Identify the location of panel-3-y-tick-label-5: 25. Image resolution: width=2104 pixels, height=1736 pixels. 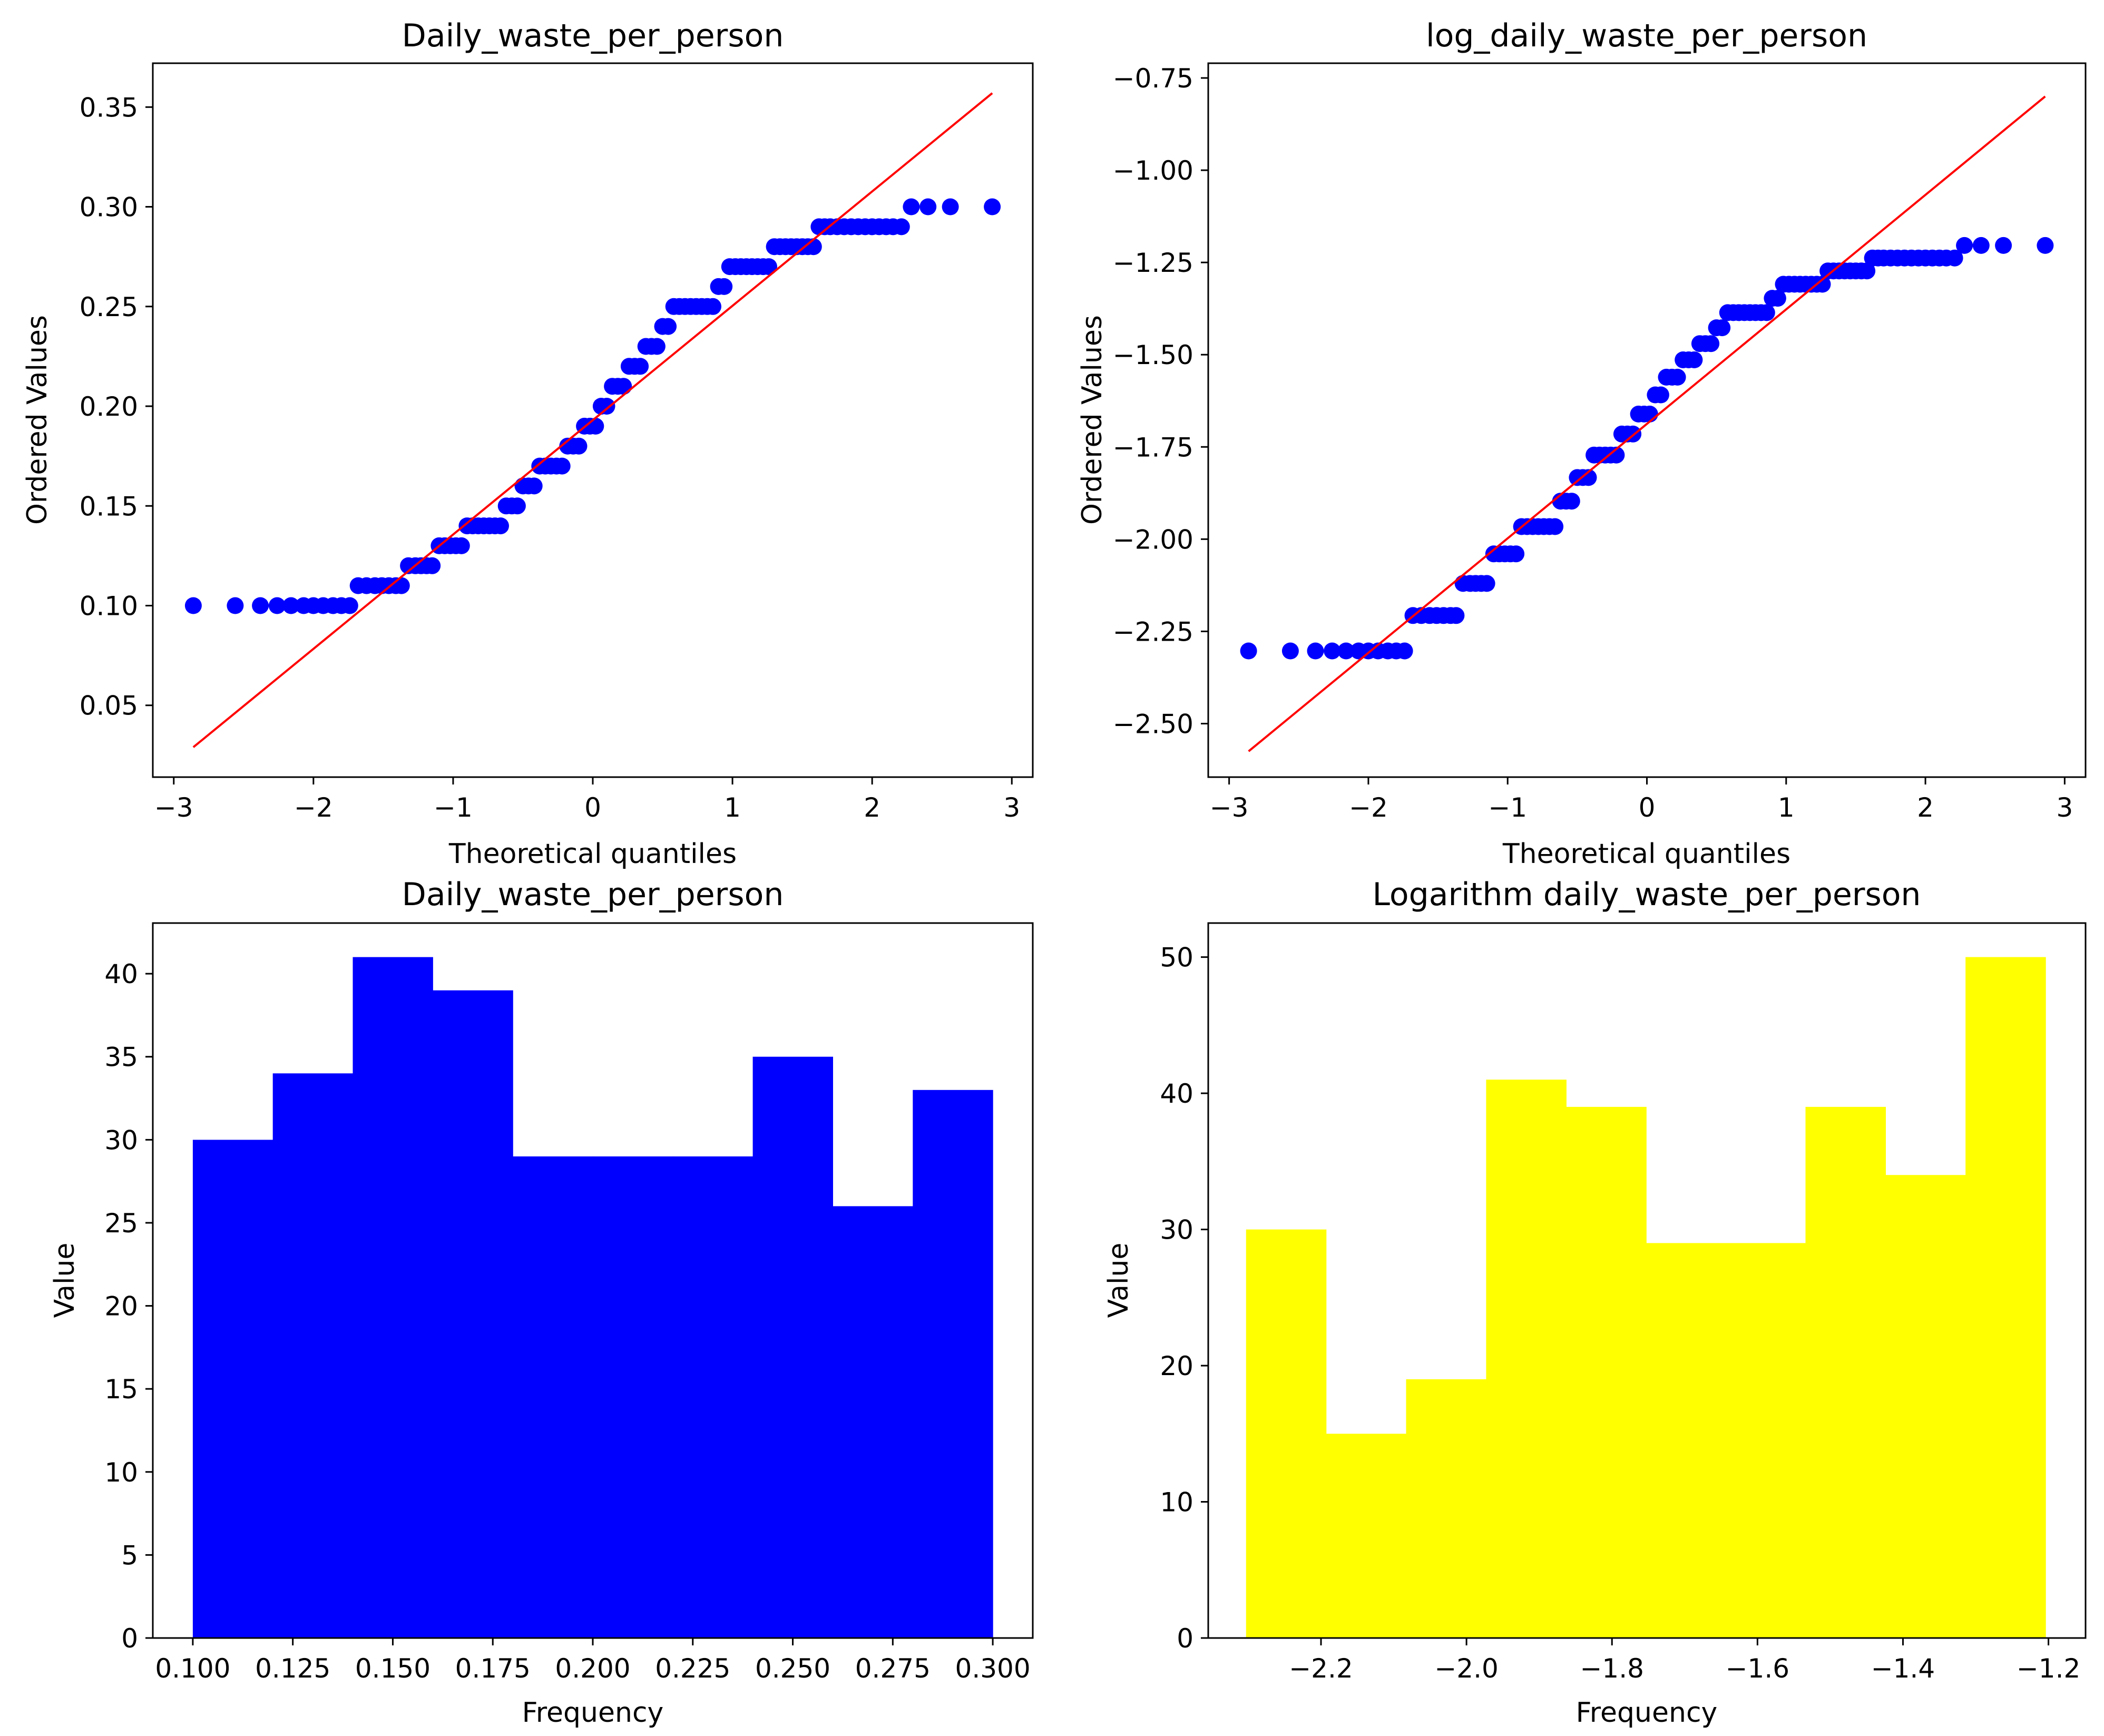
(121, 1223).